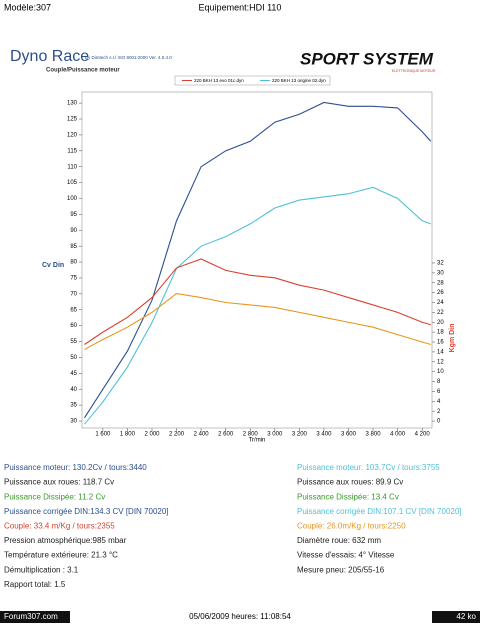 The width and height of the screenshot is (480, 628). What do you see at coordinates (73, 422) in the screenshot?
I see `y-tick-label: 30` at bounding box center [73, 422].